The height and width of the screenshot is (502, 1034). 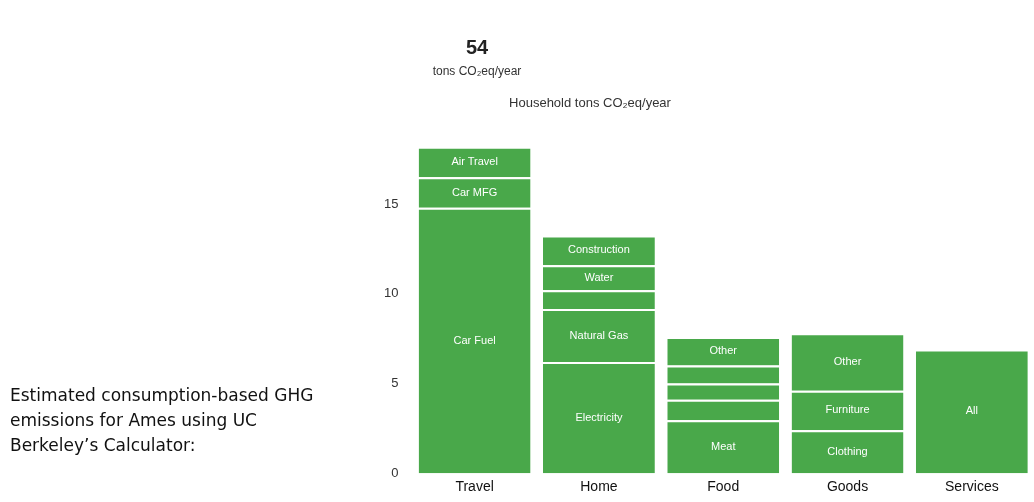 What do you see at coordinates (599, 416) in the screenshot?
I see `data-label: Electricity` at bounding box center [599, 416].